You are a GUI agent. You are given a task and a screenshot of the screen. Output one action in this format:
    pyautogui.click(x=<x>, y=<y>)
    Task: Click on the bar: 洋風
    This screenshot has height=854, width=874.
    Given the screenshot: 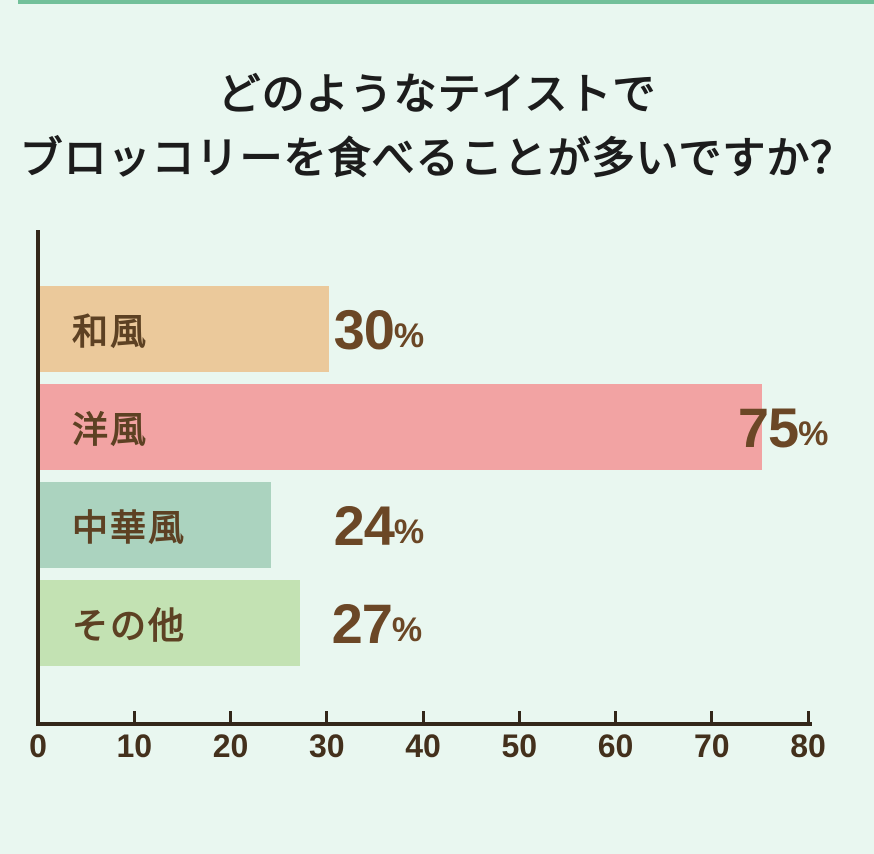 What is the action you would take?
    pyautogui.click(x=401, y=427)
    